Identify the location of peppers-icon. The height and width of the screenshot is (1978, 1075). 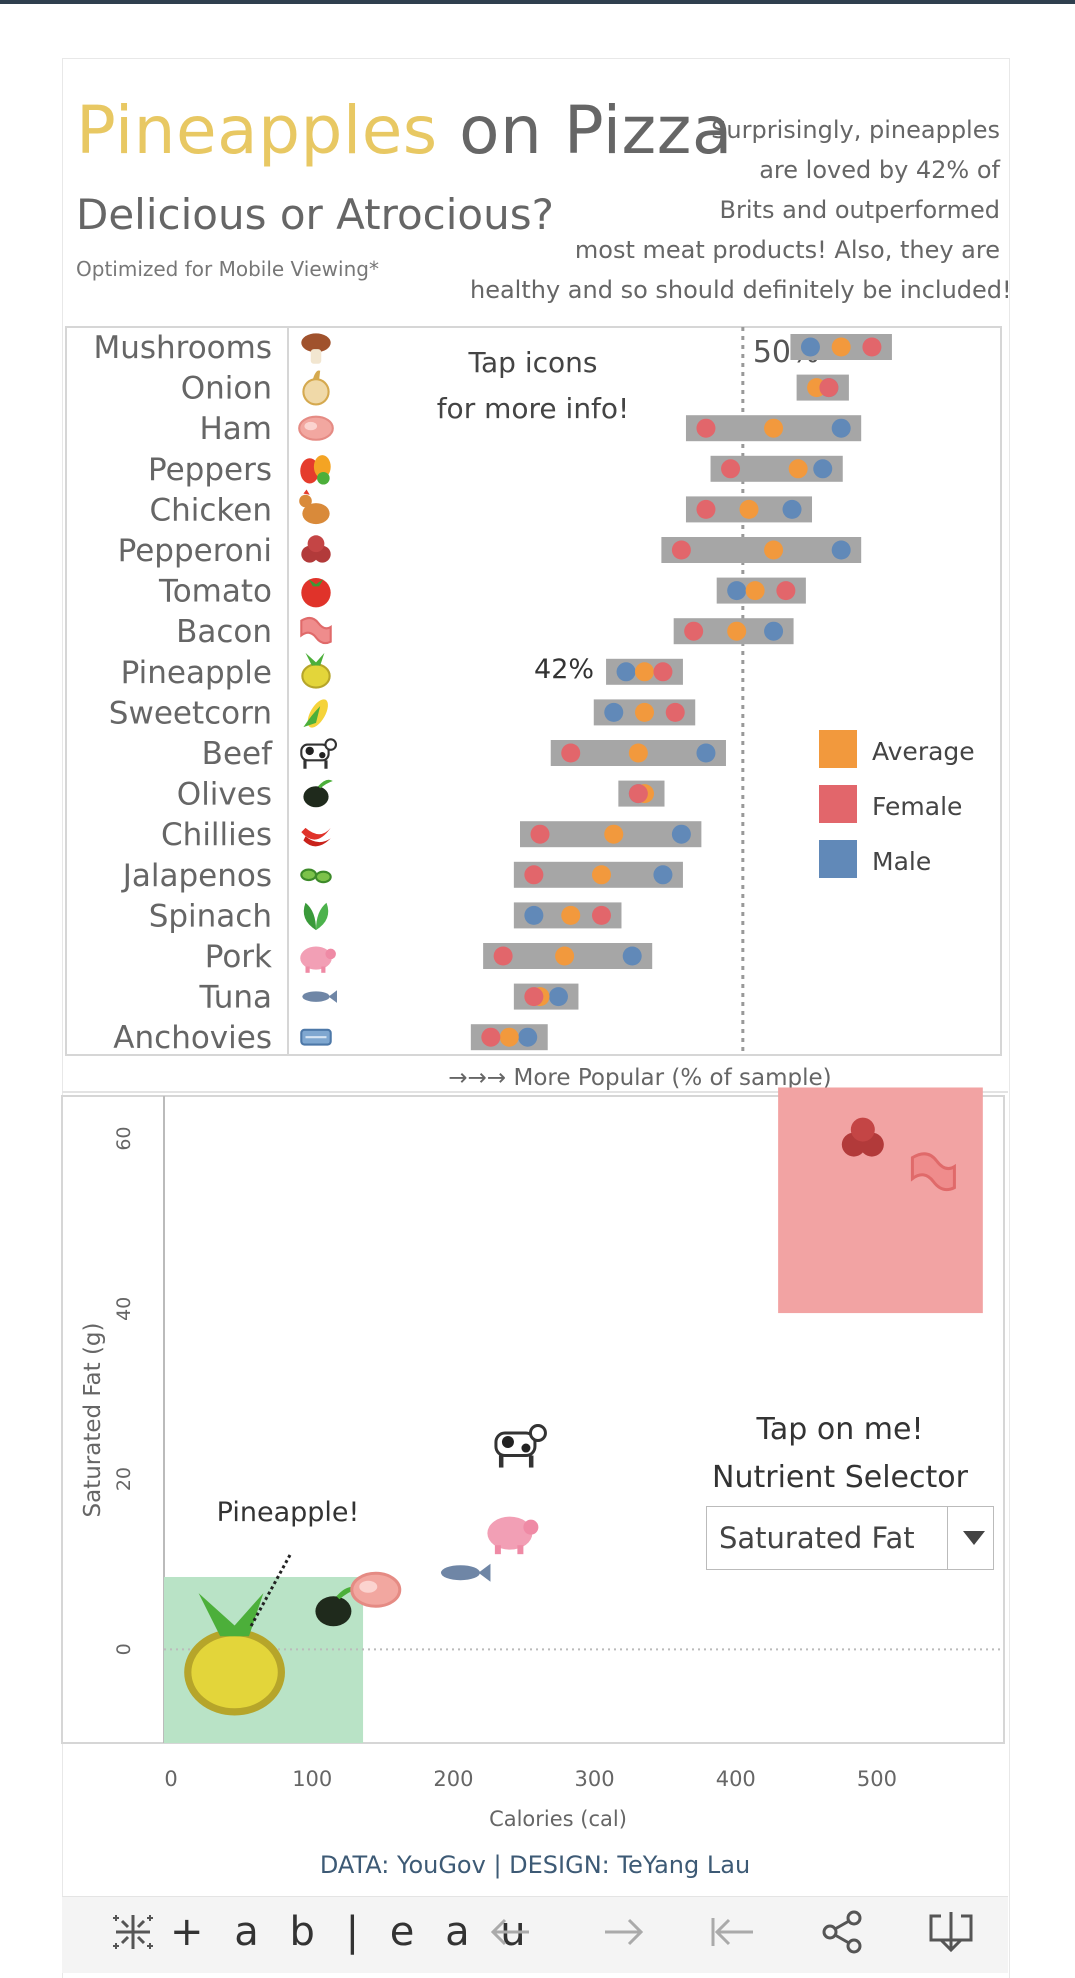
(315, 470).